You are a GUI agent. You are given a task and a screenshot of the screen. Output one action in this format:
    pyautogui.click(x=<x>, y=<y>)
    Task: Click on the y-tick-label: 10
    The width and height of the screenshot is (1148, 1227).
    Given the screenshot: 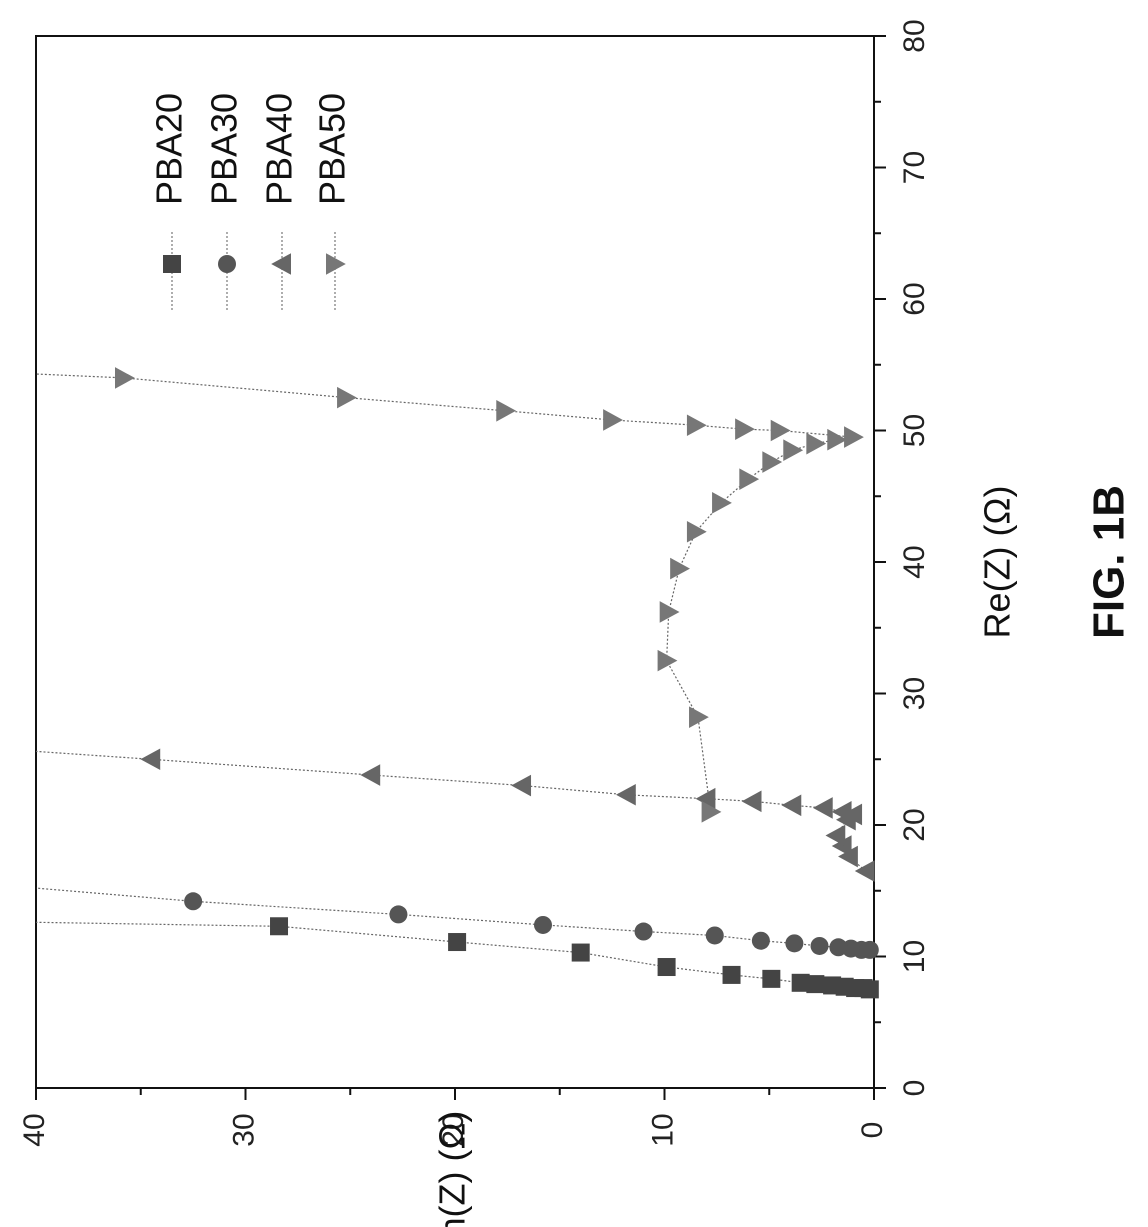 What is the action you would take?
    pyautogui.click(x=662, y=1129)
    